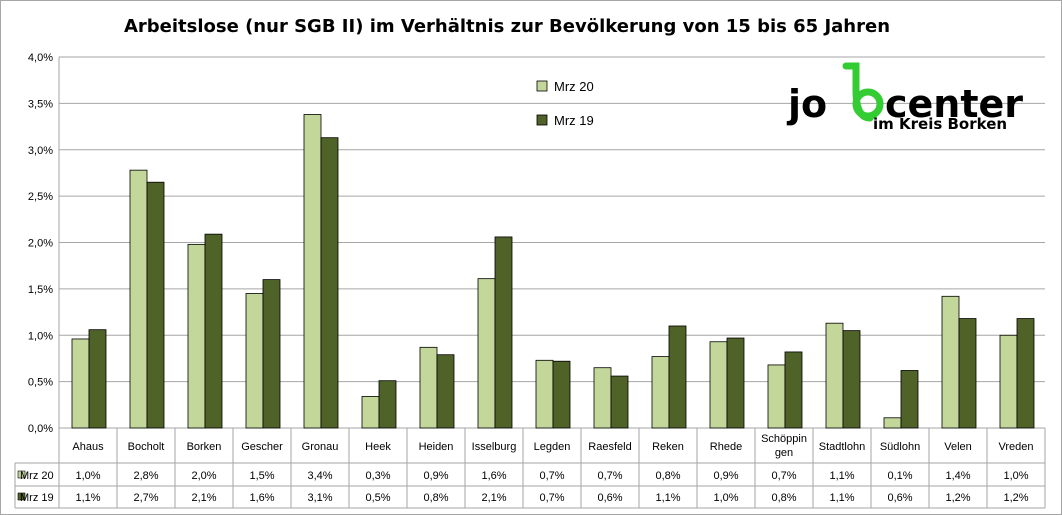 Image resolution: width=1062 pixels, height=515 pixels. Describe the element at coordinates (940, 124) in the screenshot. I see `logo-subtitle: im Kreis Borken` at that location.